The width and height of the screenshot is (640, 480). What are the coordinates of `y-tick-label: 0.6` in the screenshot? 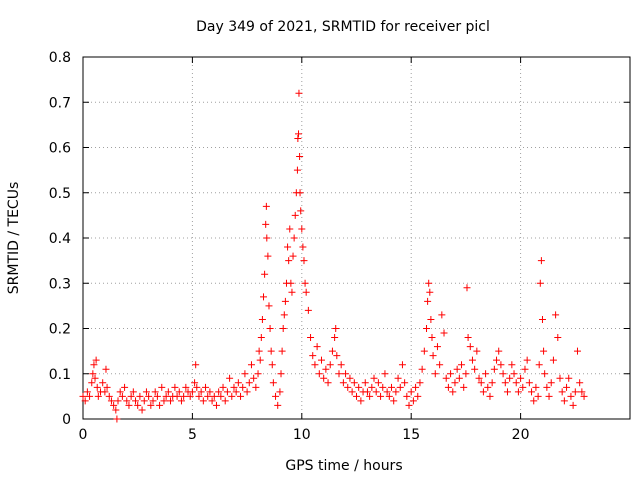 It's located at (60, 149).